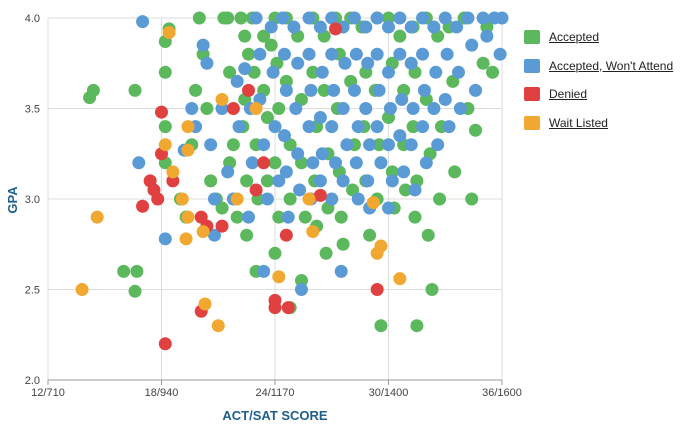 The height and width of the screenshot is (431, 680). I want to click on legend-label-accepted-wont-attend: Accepted, Won't Attend, so click(611, 65).